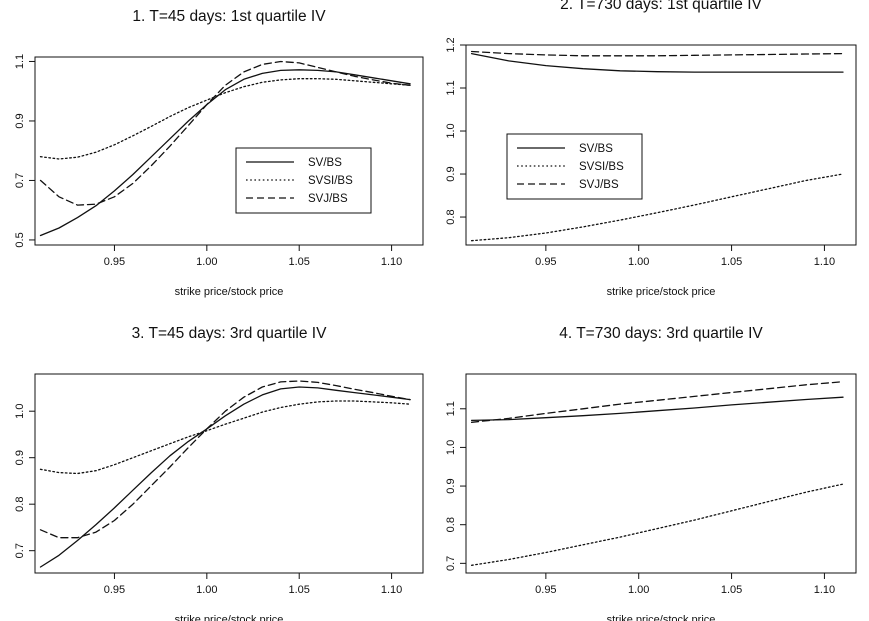 Image resolution: width=869 pixels, height=621 pixels. What do you see at coordinates (229, 16) in the screenshot?
I see `chart-title: 1. T=45 days: 1st quartile IV` at bounding box center [229, 16].